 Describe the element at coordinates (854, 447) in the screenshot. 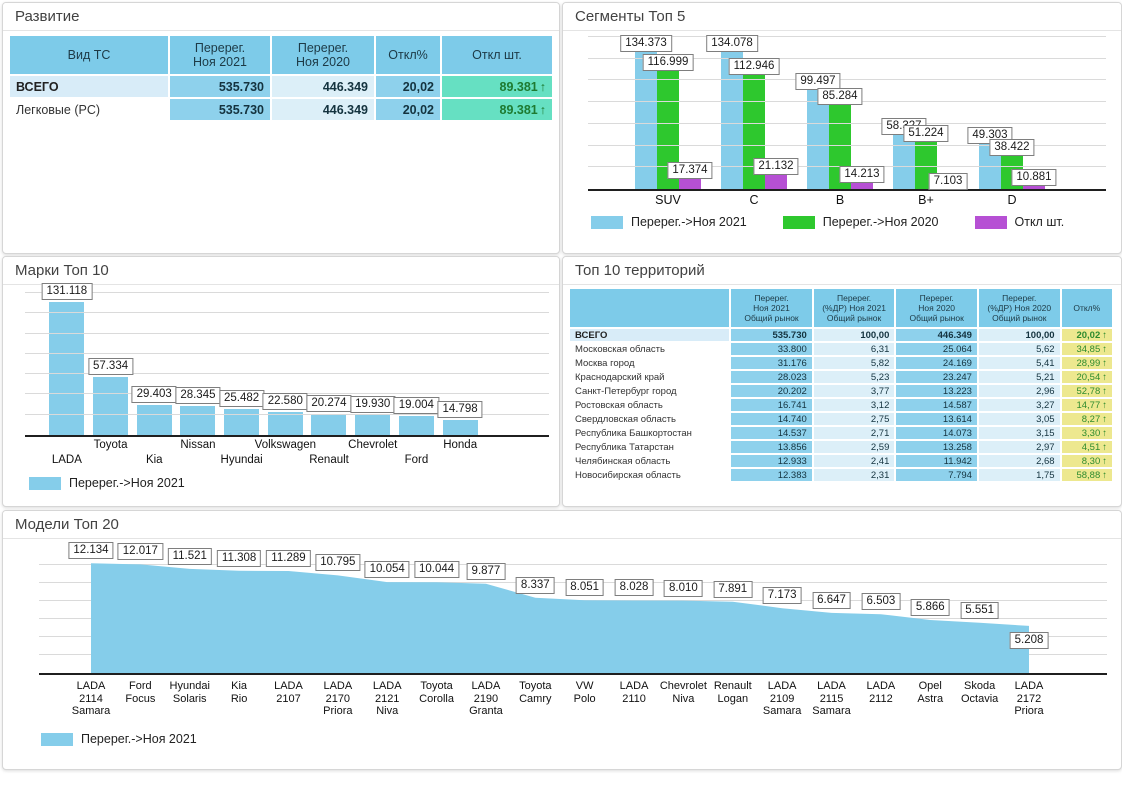

I see `share-2021-cell: 2,59` at that location.